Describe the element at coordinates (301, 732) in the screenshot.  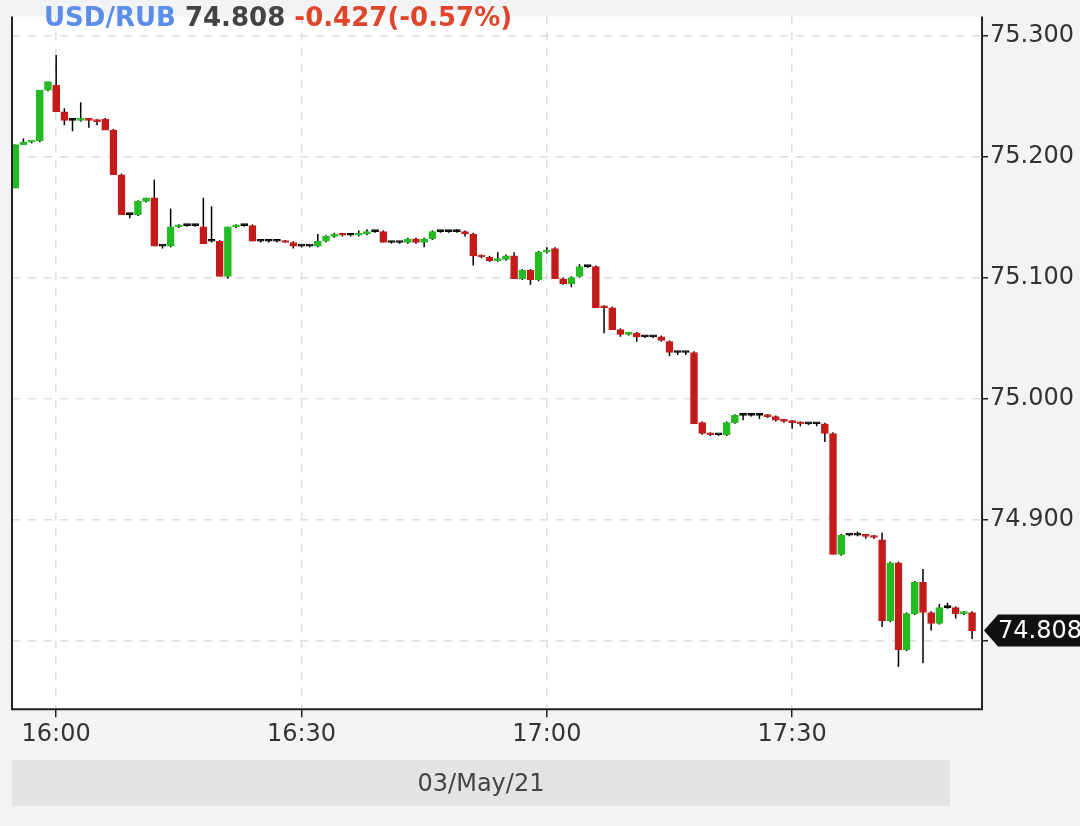
I see `x-tick-label: 16:30` at that location.